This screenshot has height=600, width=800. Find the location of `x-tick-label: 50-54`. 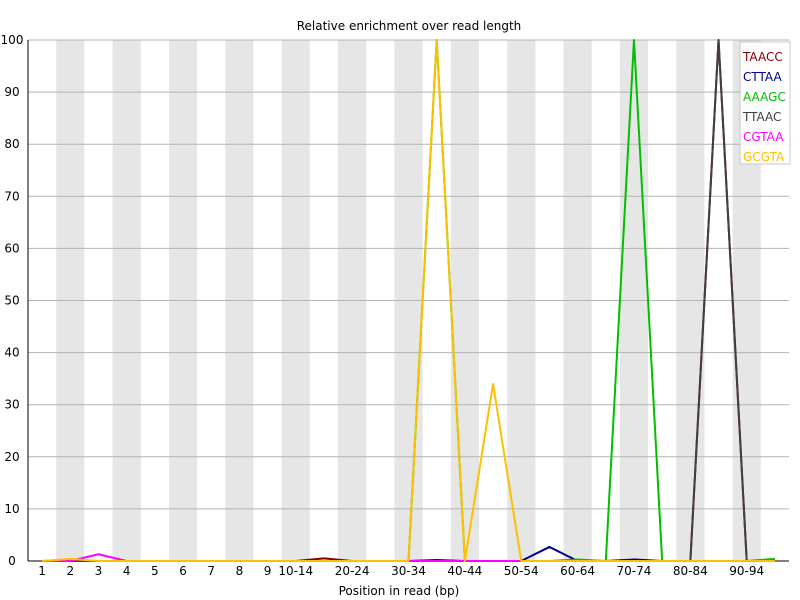

x-tick-label: 50-54 is located at coordinates (521, 571).